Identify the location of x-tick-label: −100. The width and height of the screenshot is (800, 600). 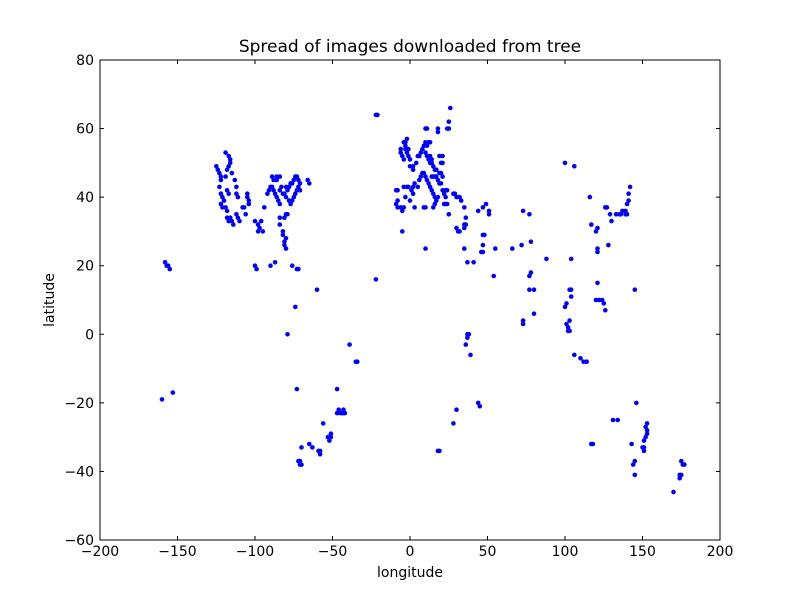
(255, 552).